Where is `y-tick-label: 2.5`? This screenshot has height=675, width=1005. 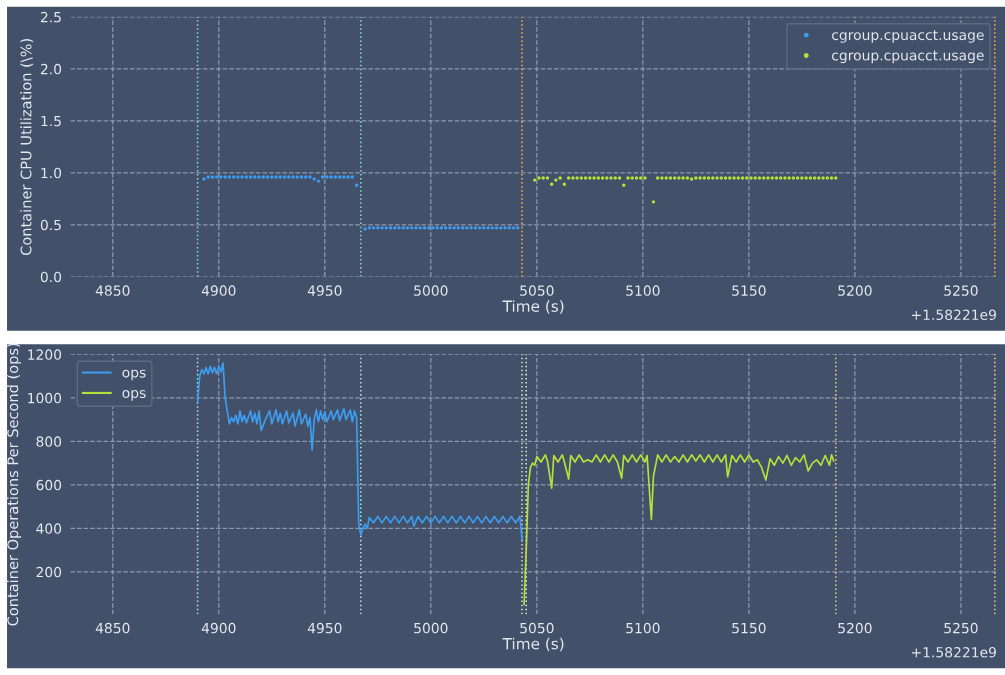 y-tick-label: 2.5 is located at coordinates (50, 17).